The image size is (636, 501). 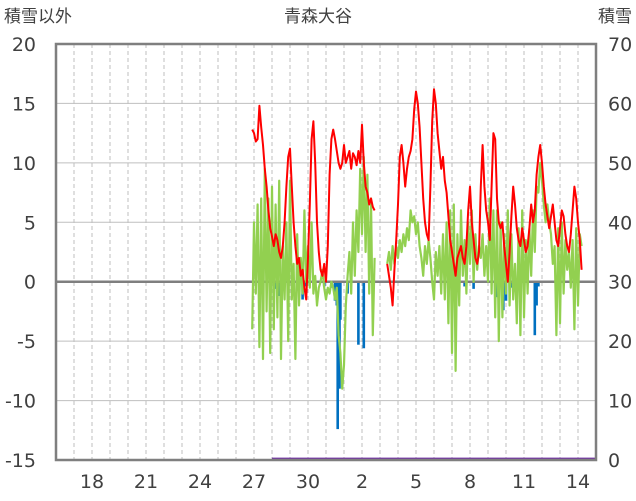 What do you see at coordinates (20, 253) in the screenshot?
I see `left-axis-ticks: 20 15 10 5 0 -5 -10 -15` at bounding box center [20, 253].